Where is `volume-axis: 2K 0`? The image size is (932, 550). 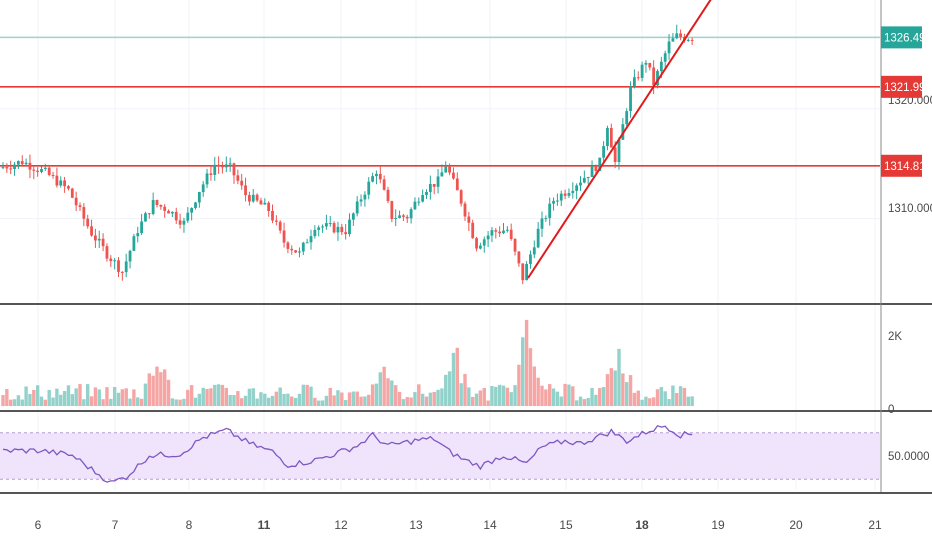 volume-axis: 2K 0 is located at coordinates (895, 373).